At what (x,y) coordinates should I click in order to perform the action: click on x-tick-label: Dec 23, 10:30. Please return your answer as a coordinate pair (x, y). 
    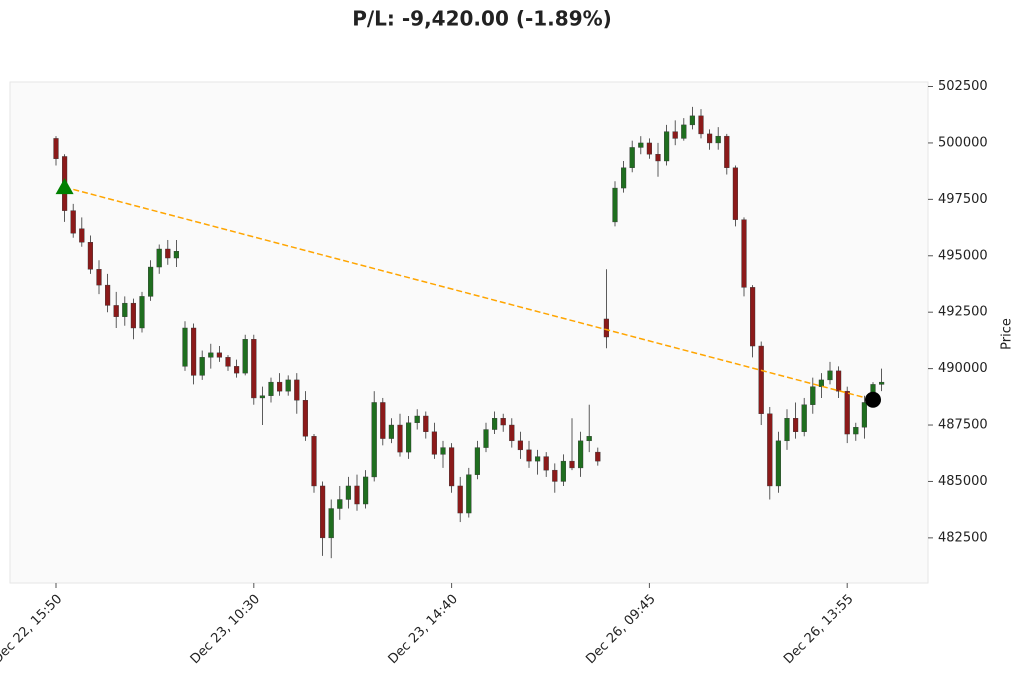
    Looking at the image, I should click on (225, 629).